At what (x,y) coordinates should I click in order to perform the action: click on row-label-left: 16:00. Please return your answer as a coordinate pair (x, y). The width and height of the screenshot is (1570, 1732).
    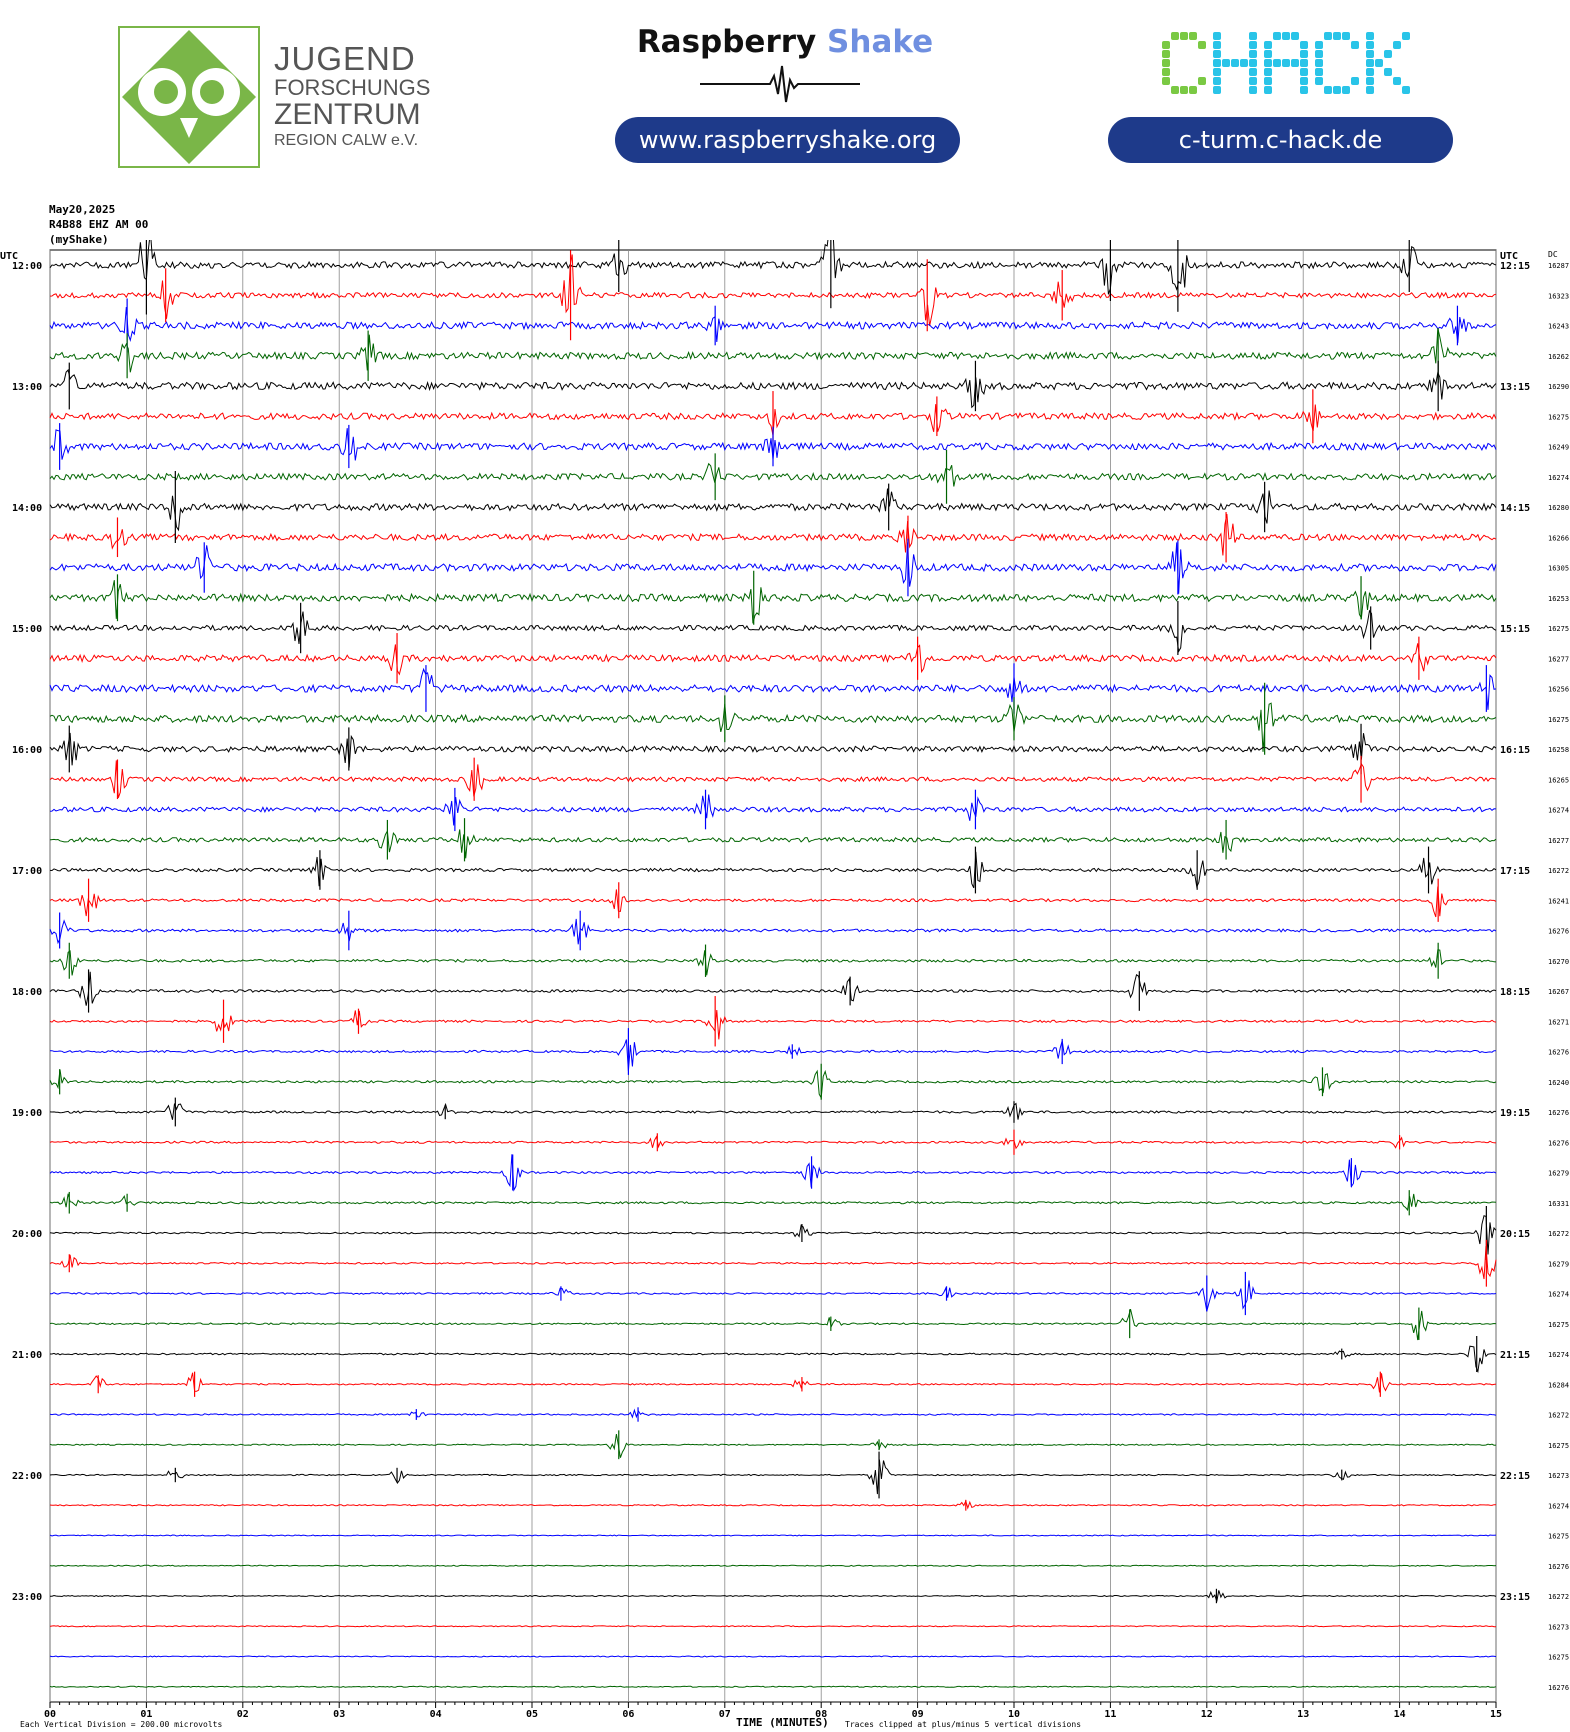
    Looking at the image, I should click on (27, 750).